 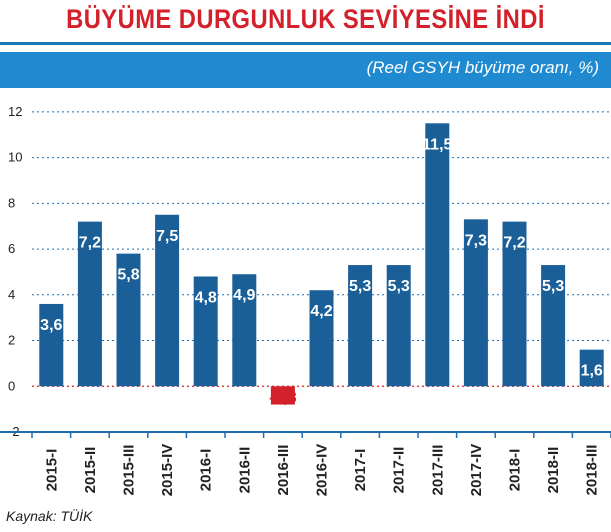 What do you see at coordinates (360, 470) in the screenshot?
I see `x-tick-label: 2017-I` at bounding box center [360, 470].